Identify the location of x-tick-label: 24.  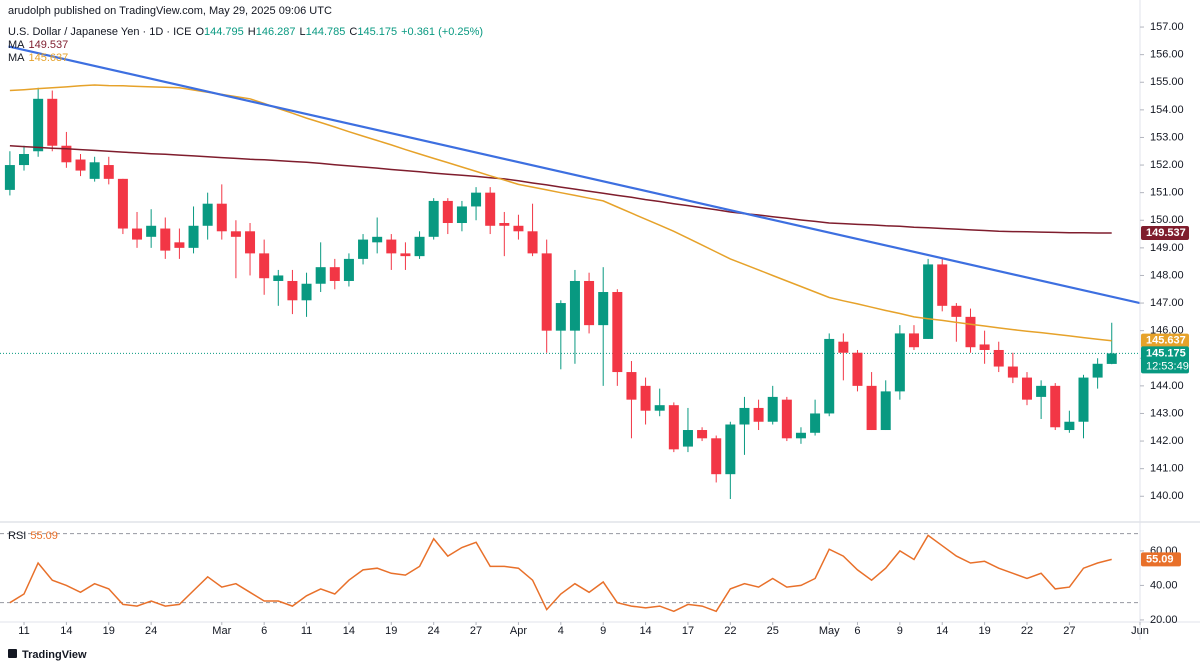
(434, 631).